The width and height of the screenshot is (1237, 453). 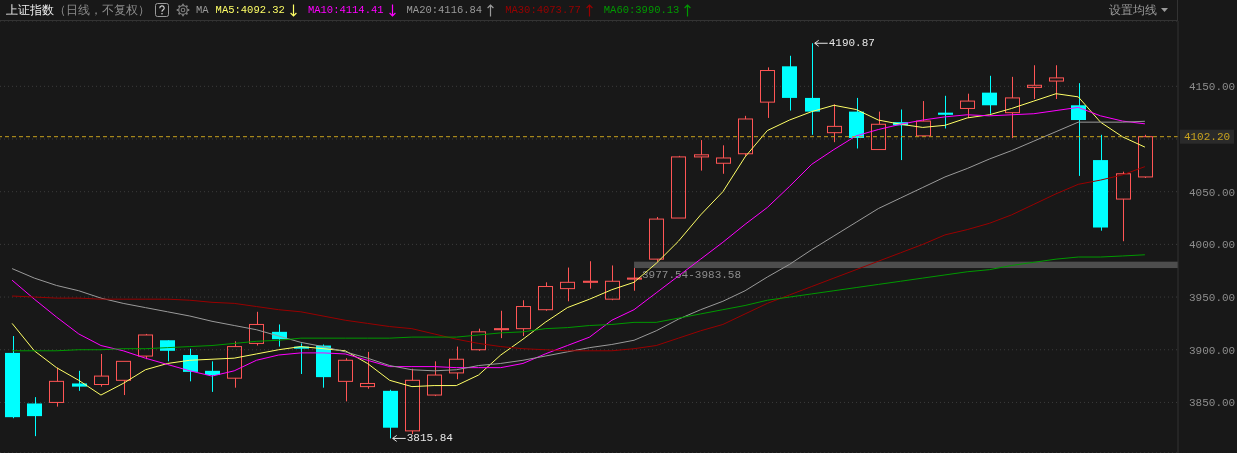 What do you see at coordinates (30, 10) in the screenshot?
I see `chart-title: 上证指数` at bounding box center [30, 10].